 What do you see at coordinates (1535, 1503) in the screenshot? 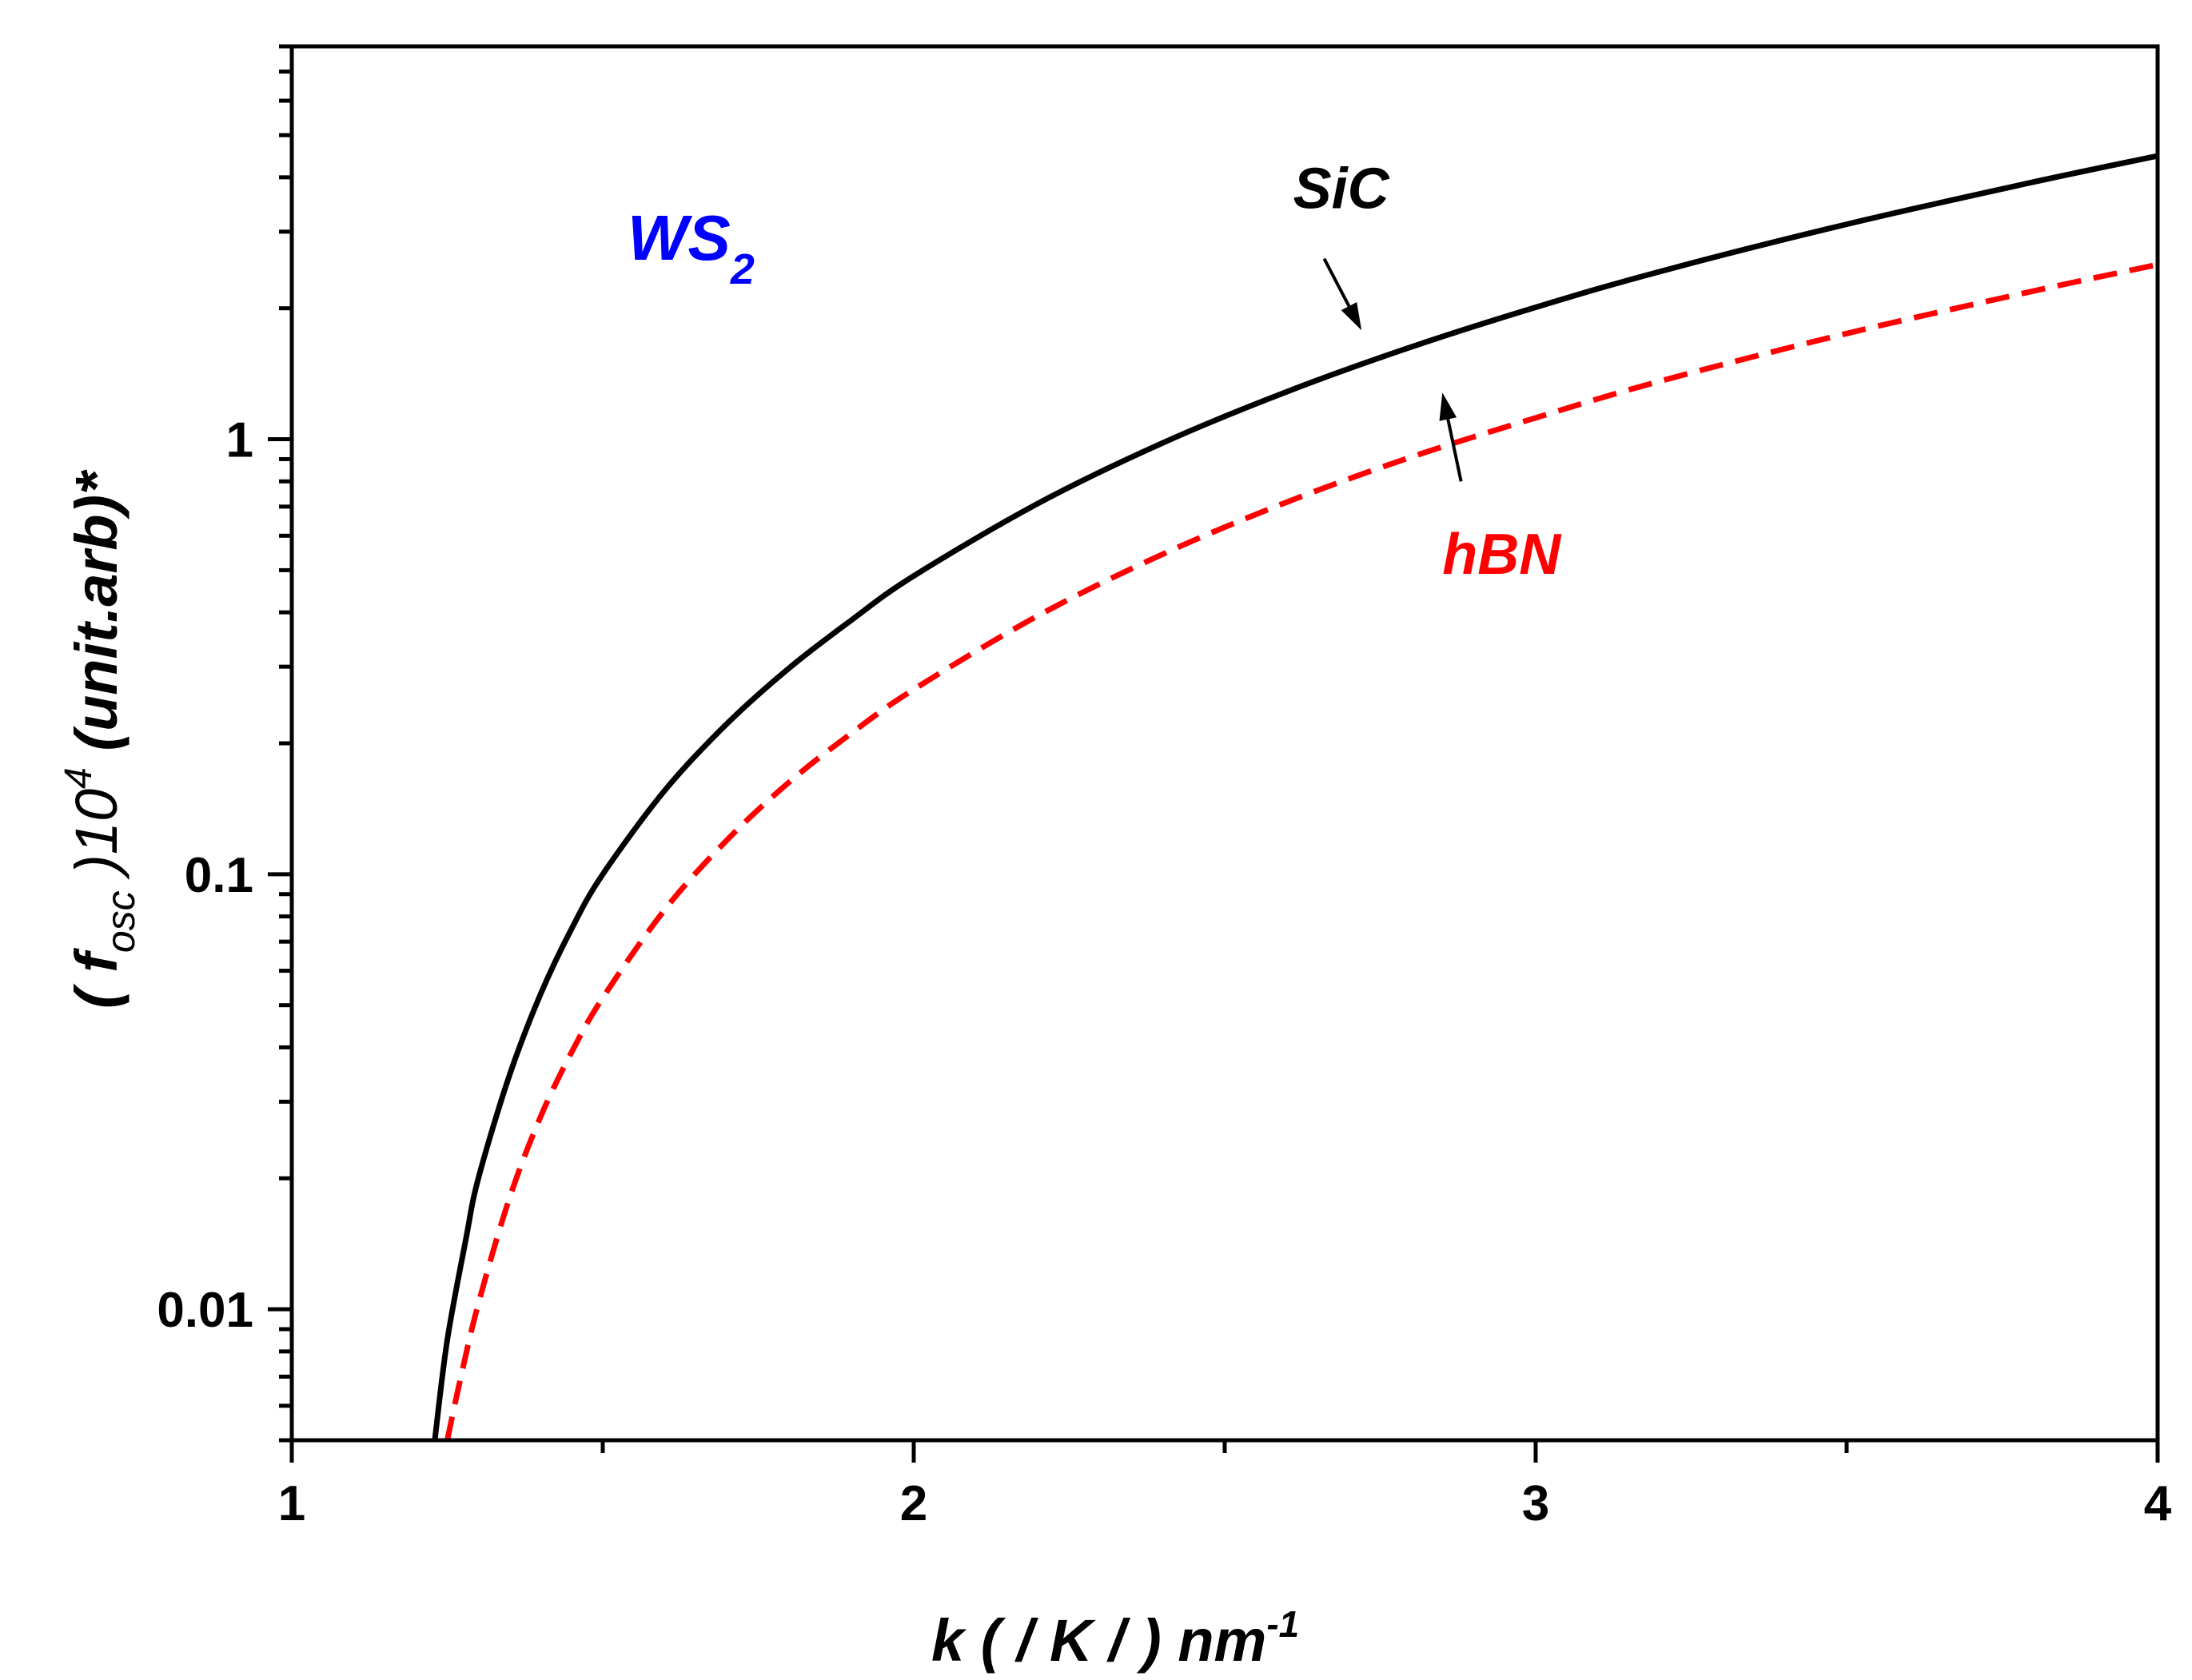
I see `x-tick-label: 3` at bounding box center [1535, 1503].